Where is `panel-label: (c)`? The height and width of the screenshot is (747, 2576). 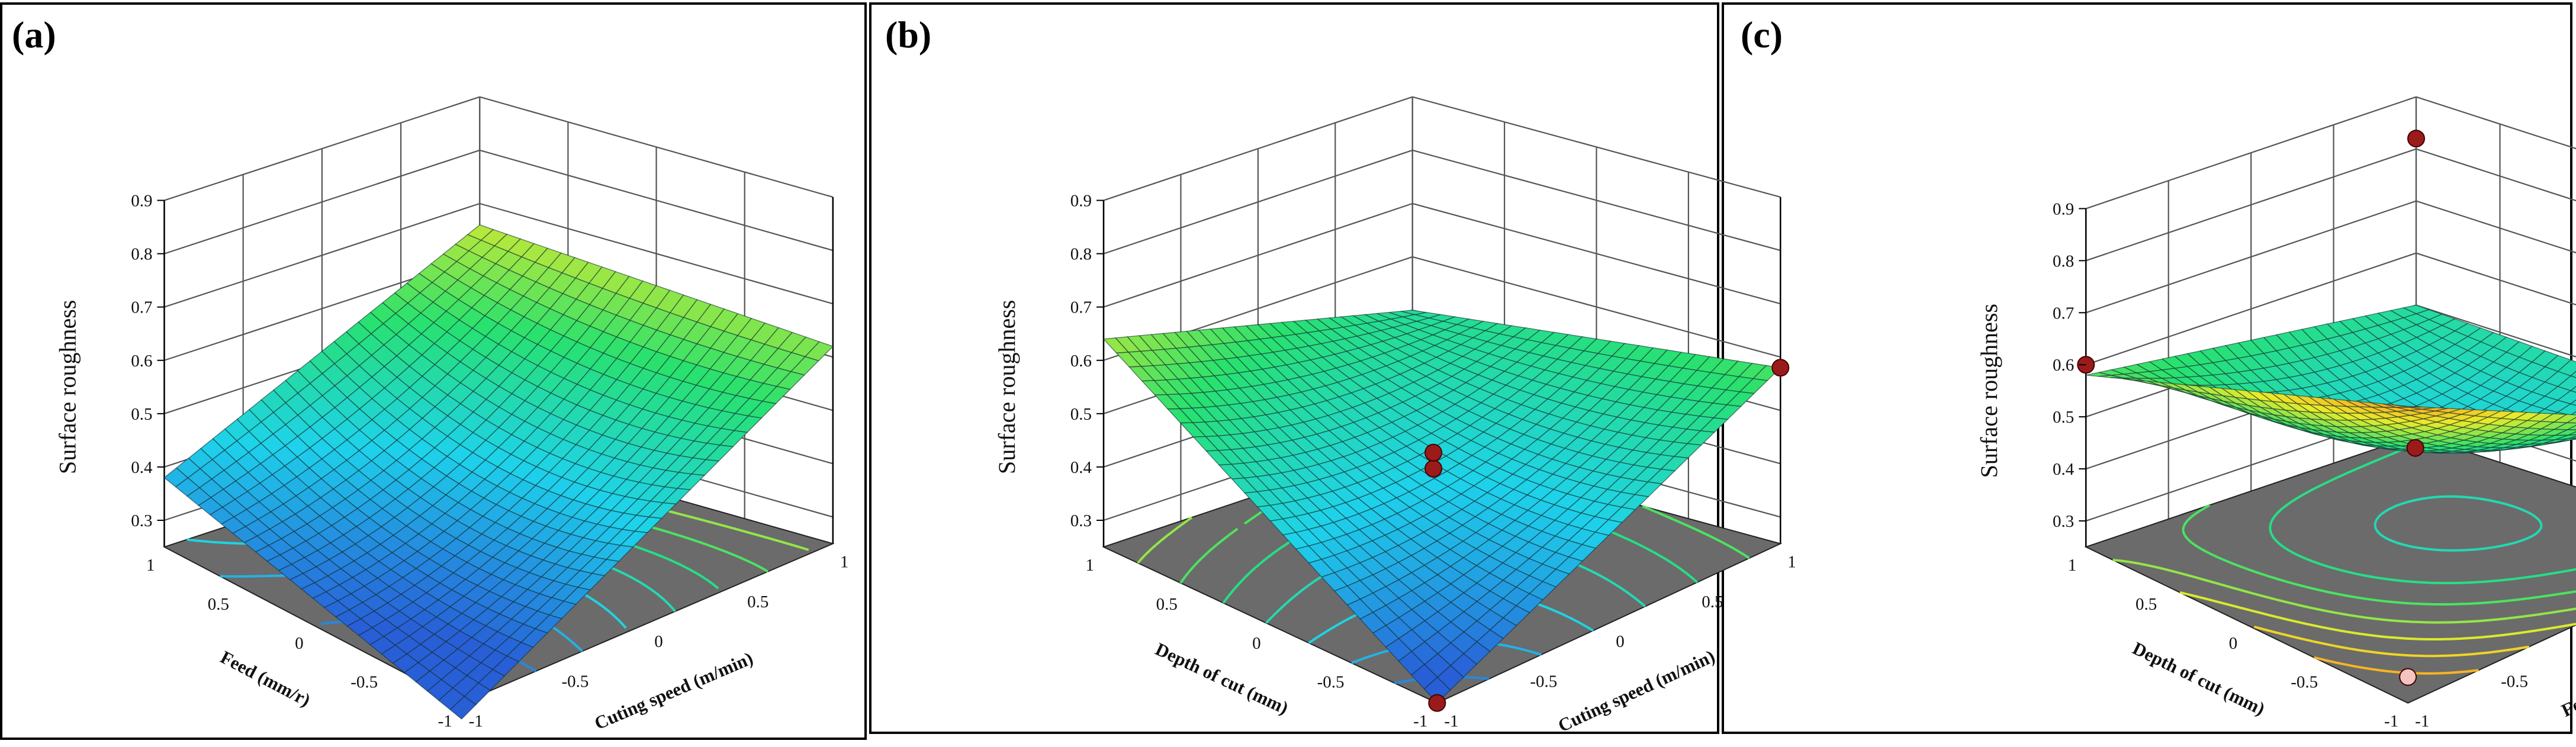
panel-label: (c) is located at coordinates (1762, 35).